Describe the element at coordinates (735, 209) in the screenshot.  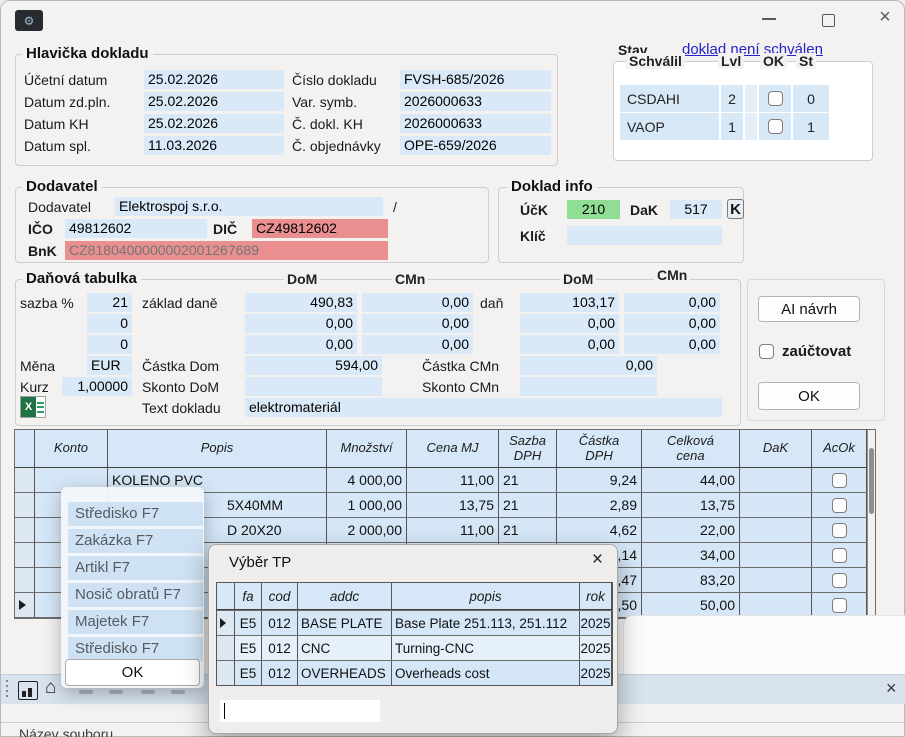
I see `k-button: K` at that location.